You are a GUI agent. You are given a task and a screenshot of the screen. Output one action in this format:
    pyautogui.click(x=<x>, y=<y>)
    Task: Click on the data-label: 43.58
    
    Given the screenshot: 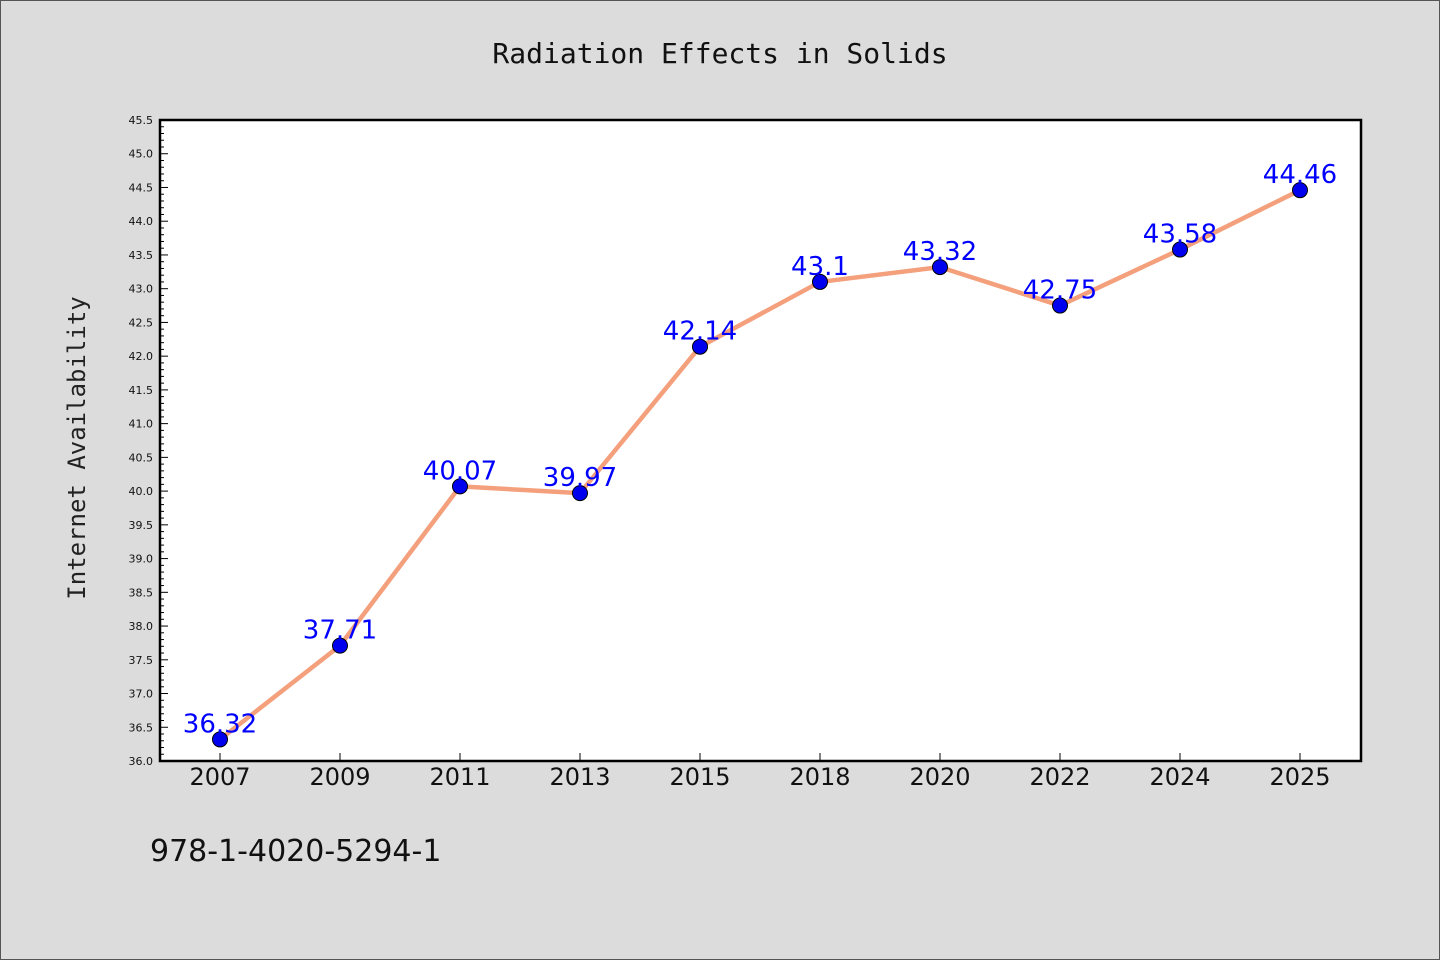 What is the action you would take?
    pyautogui.click(x=1180, y=235)
    